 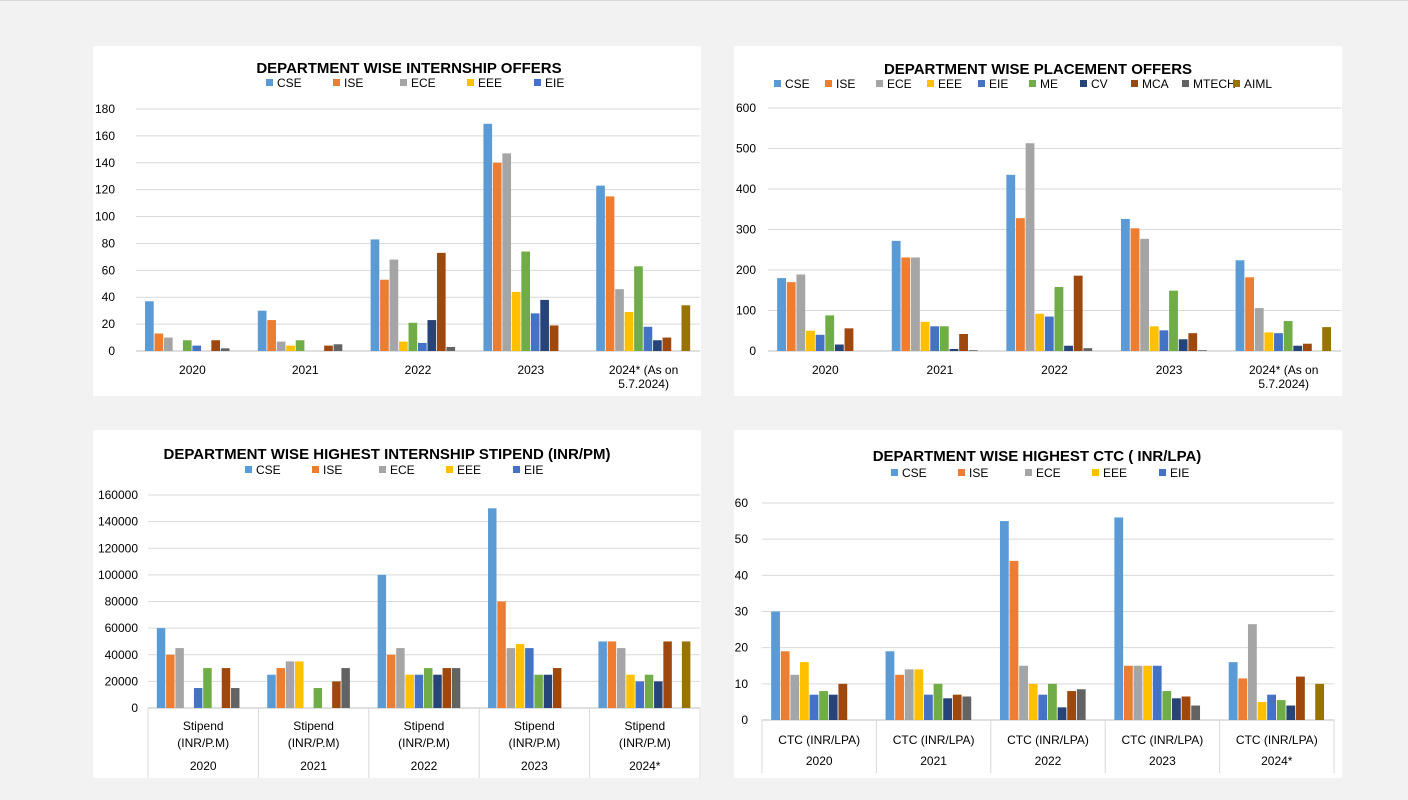 What do you see at coordinates (1169, 370) in the screenshot?
I see `x-category-label: 2023` at bounding box center [1169, 370].